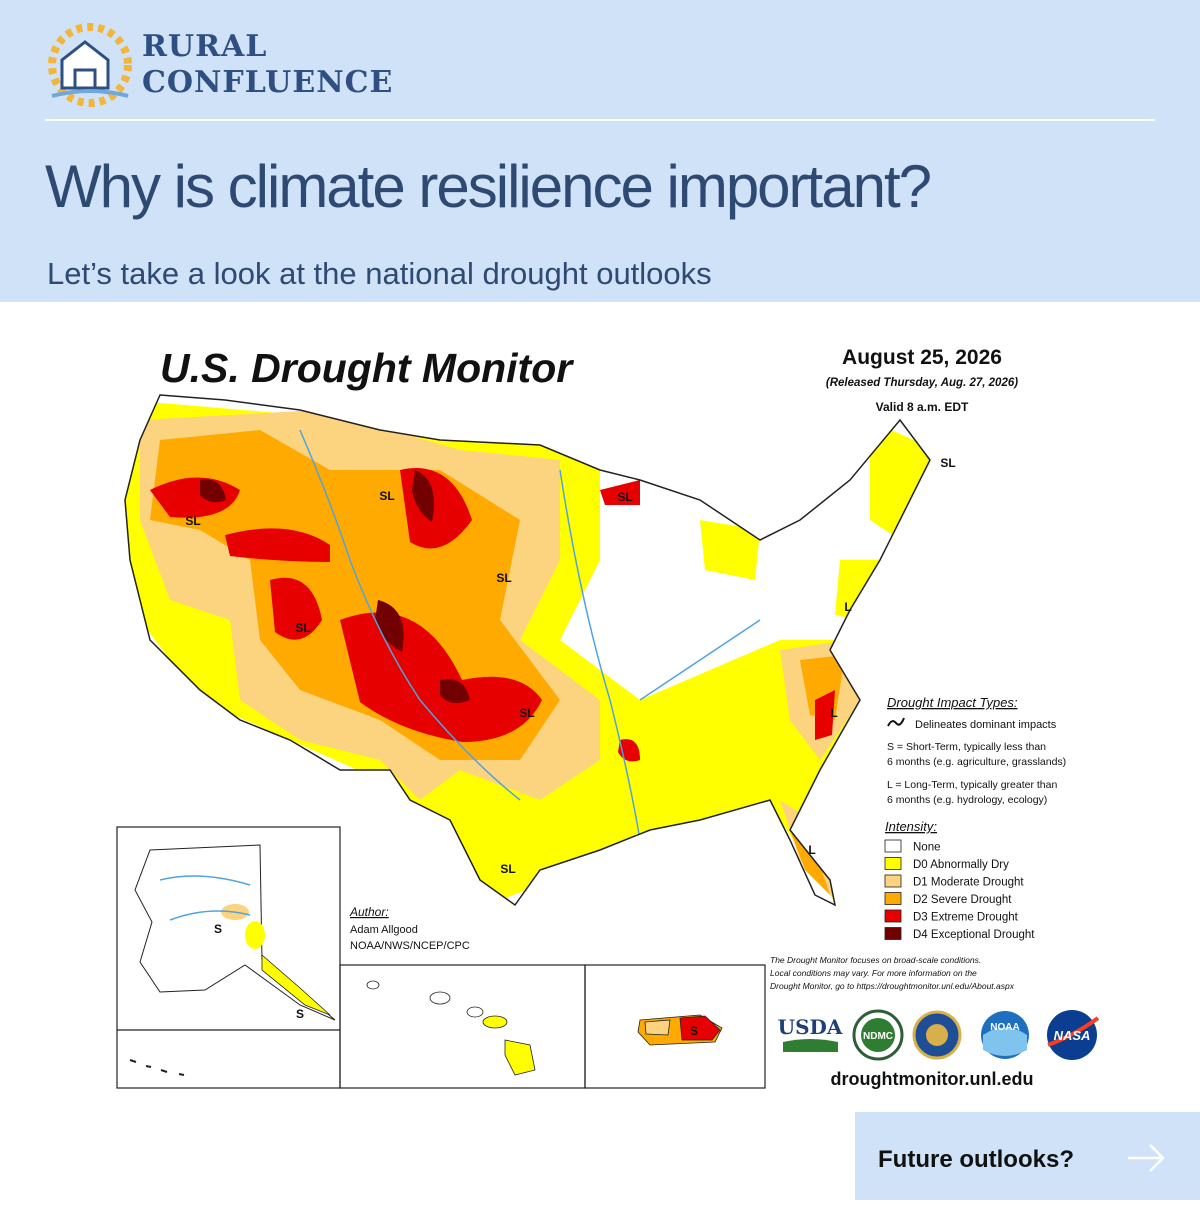  Describe the element at coordinates (932, 1079) in the screenshot. I see `map-url: droughtmonitor.unl.edu` at that location.